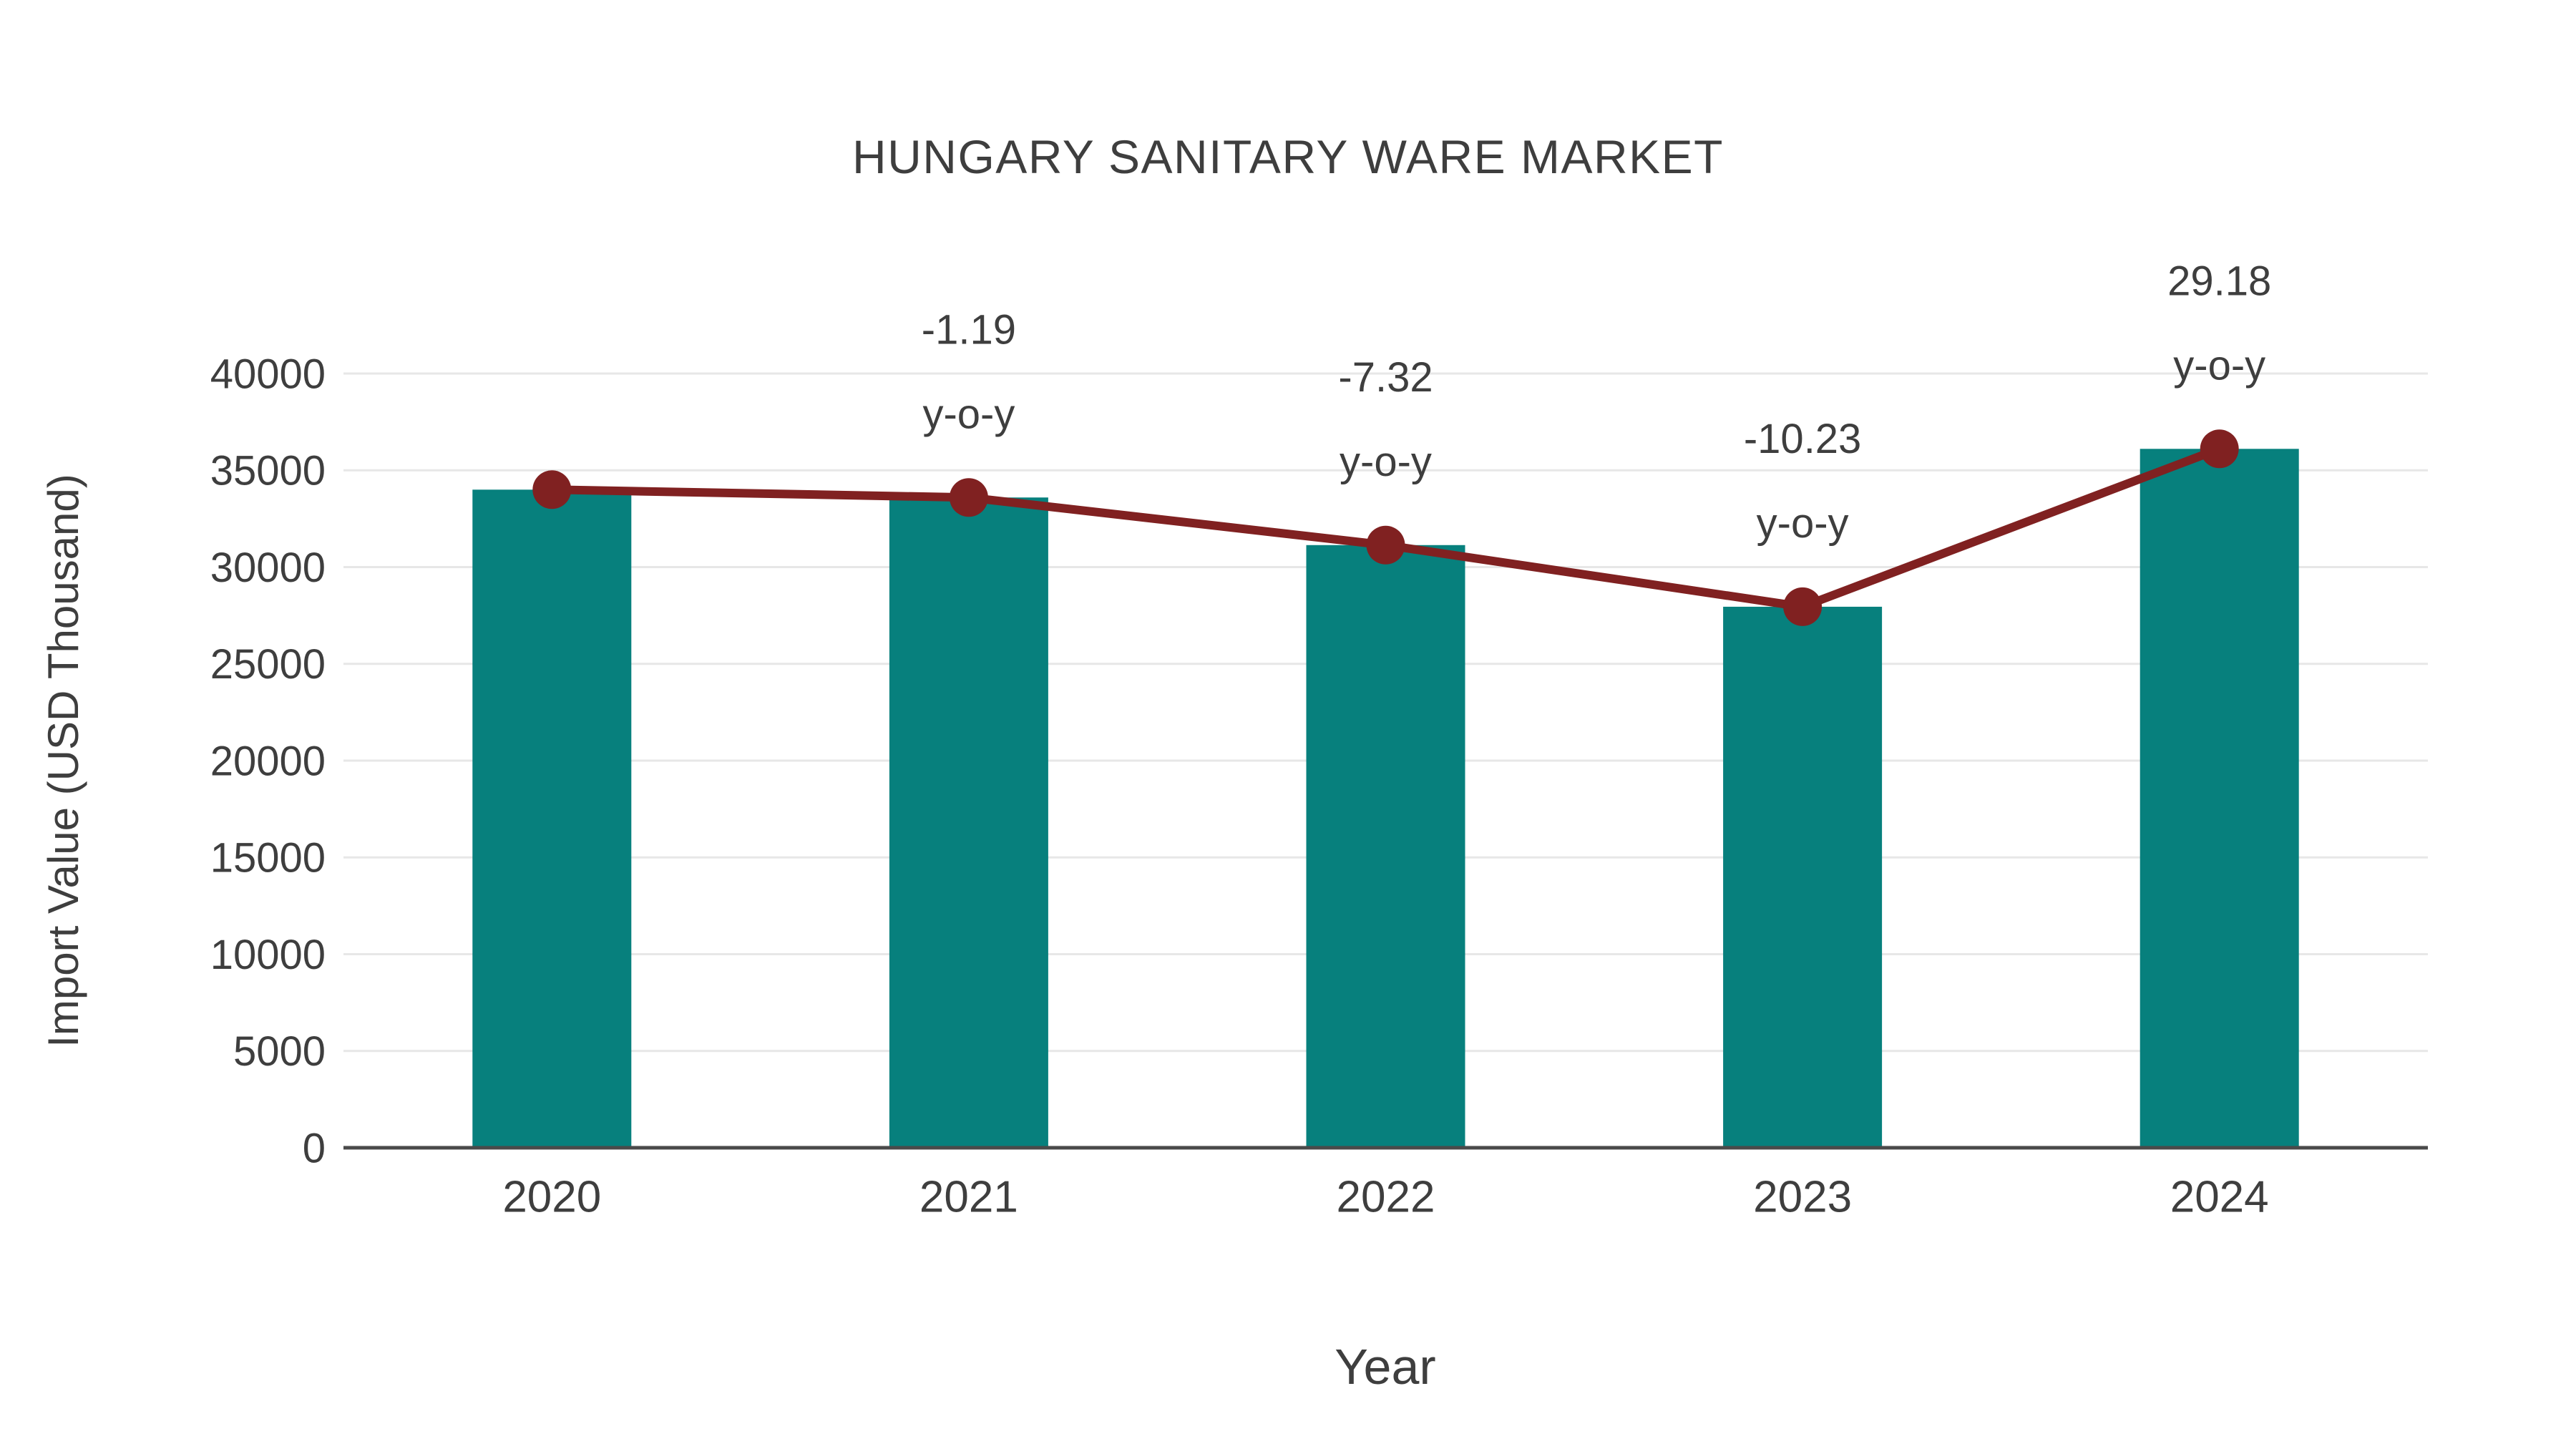  I want to click on annotation-yoy-2023: y-o-y, so click(1803, 523).